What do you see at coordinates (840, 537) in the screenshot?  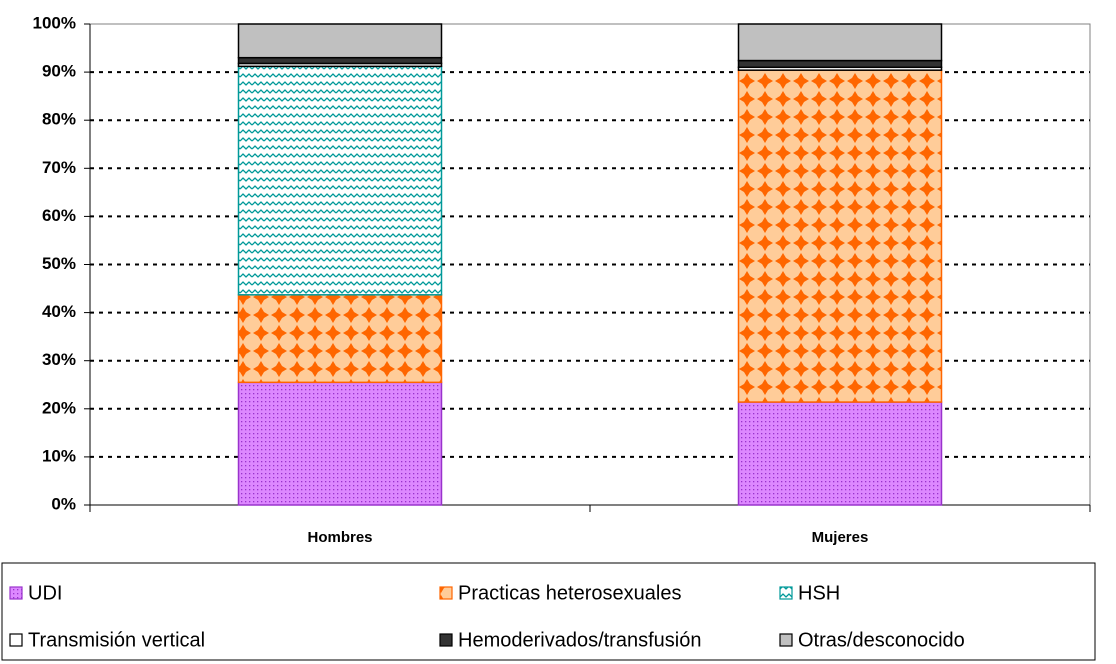 I see `x-tick-label: Mujeres` at bounding box center [840, 537].